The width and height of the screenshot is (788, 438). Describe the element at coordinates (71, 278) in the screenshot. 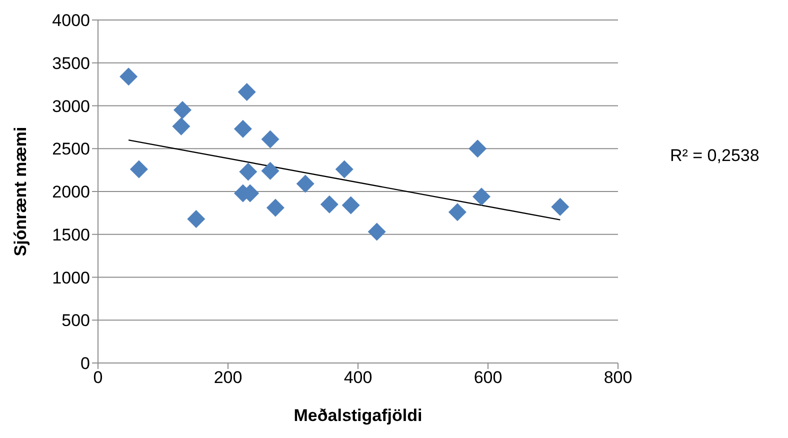

I see `y-tick-label: 1000` at that location.